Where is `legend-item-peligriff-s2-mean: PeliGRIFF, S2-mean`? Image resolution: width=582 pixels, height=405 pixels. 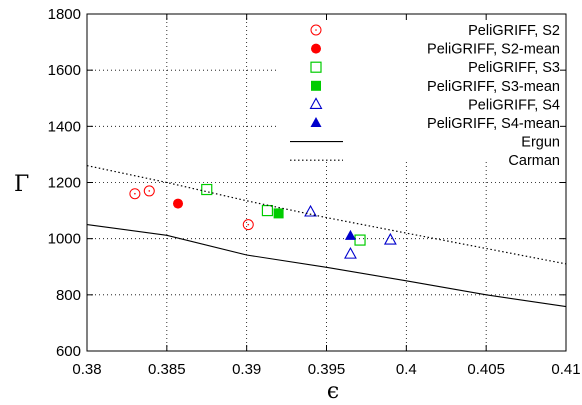
legend-item-peligriff-s2-mean: PeliGRIFF, S2-mean is located at coordinates (435, 50).